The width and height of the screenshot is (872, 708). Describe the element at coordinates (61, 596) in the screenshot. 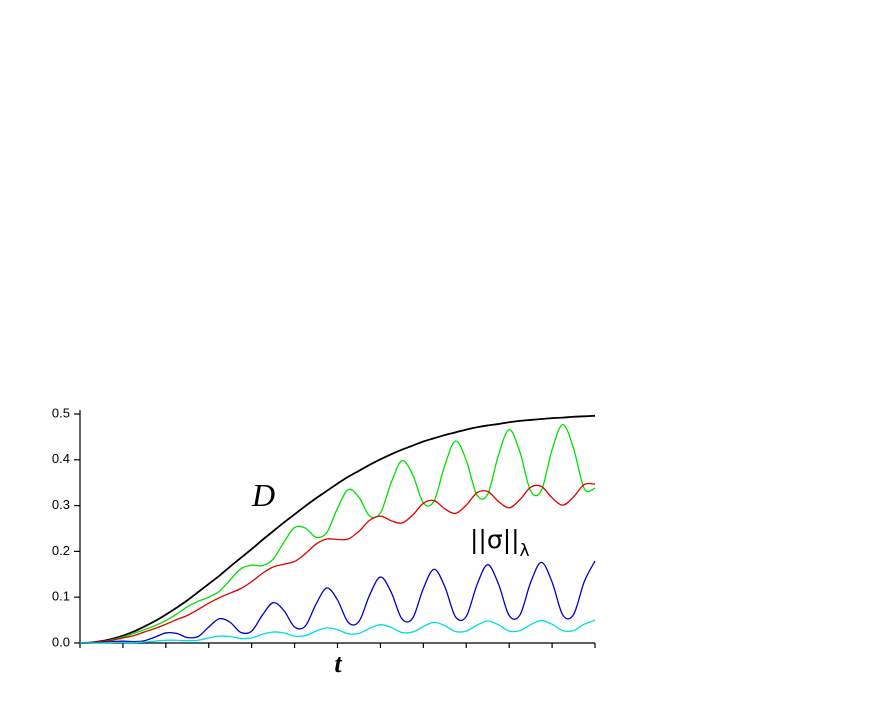

I see `y-tick-label: 0.1` at that location.